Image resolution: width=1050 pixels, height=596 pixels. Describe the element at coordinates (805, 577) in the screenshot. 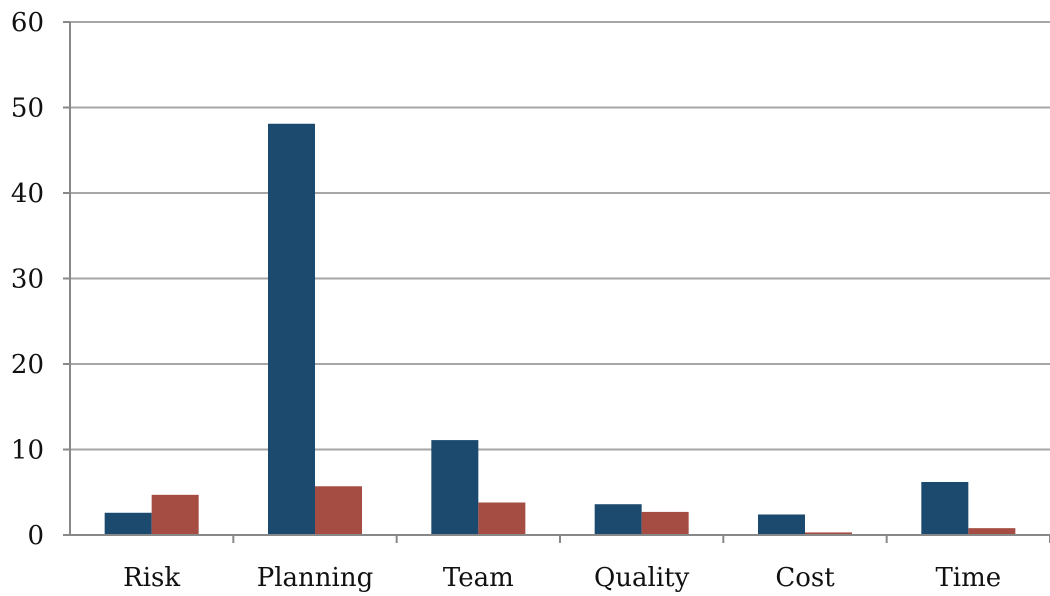

I see `x-tick-label: Cost` at that location.